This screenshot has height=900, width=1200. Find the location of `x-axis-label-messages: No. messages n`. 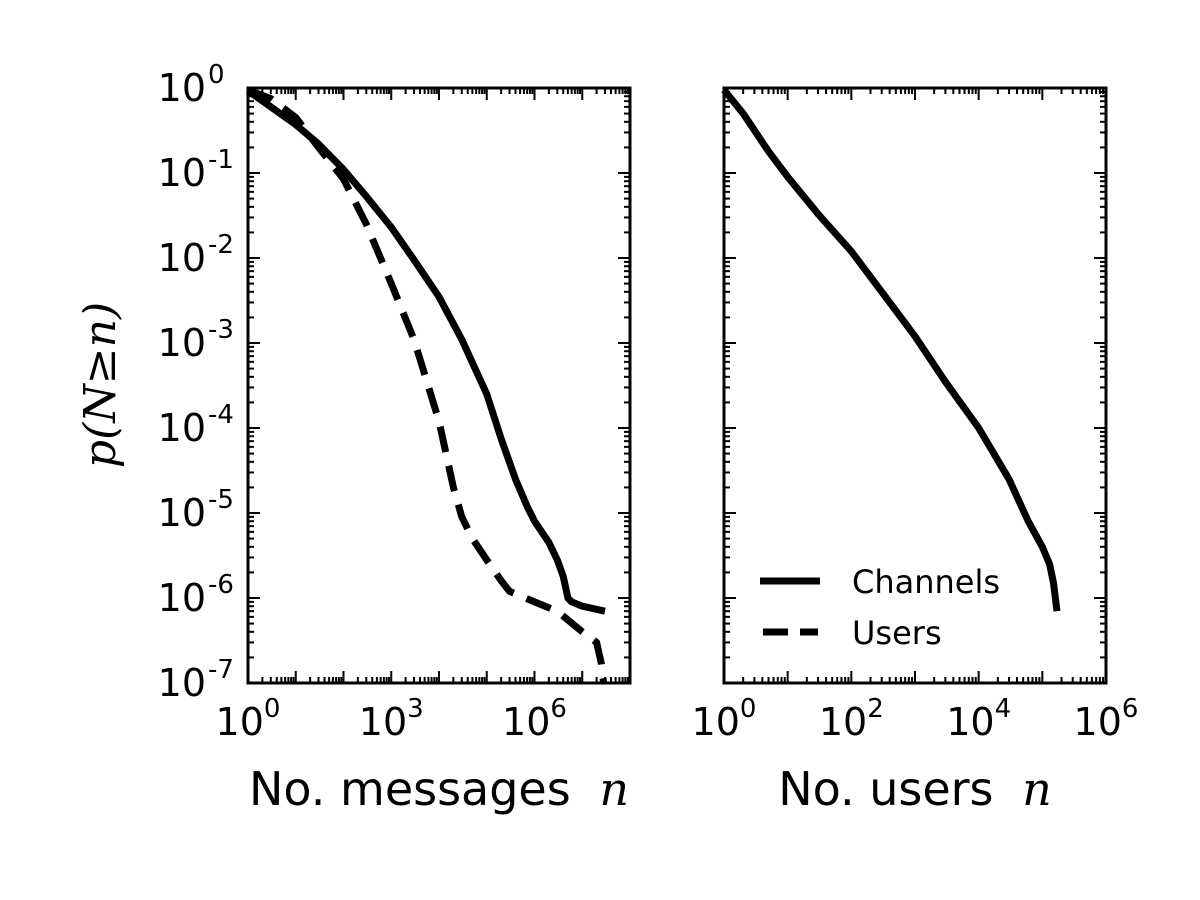

x-axis-label-messages: No. messages n is located at coordinates (439, 789).